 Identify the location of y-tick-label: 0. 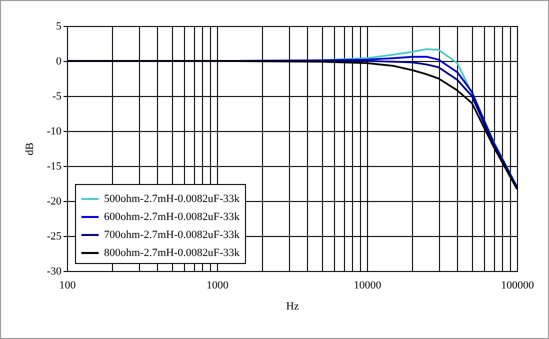
(59, 62).